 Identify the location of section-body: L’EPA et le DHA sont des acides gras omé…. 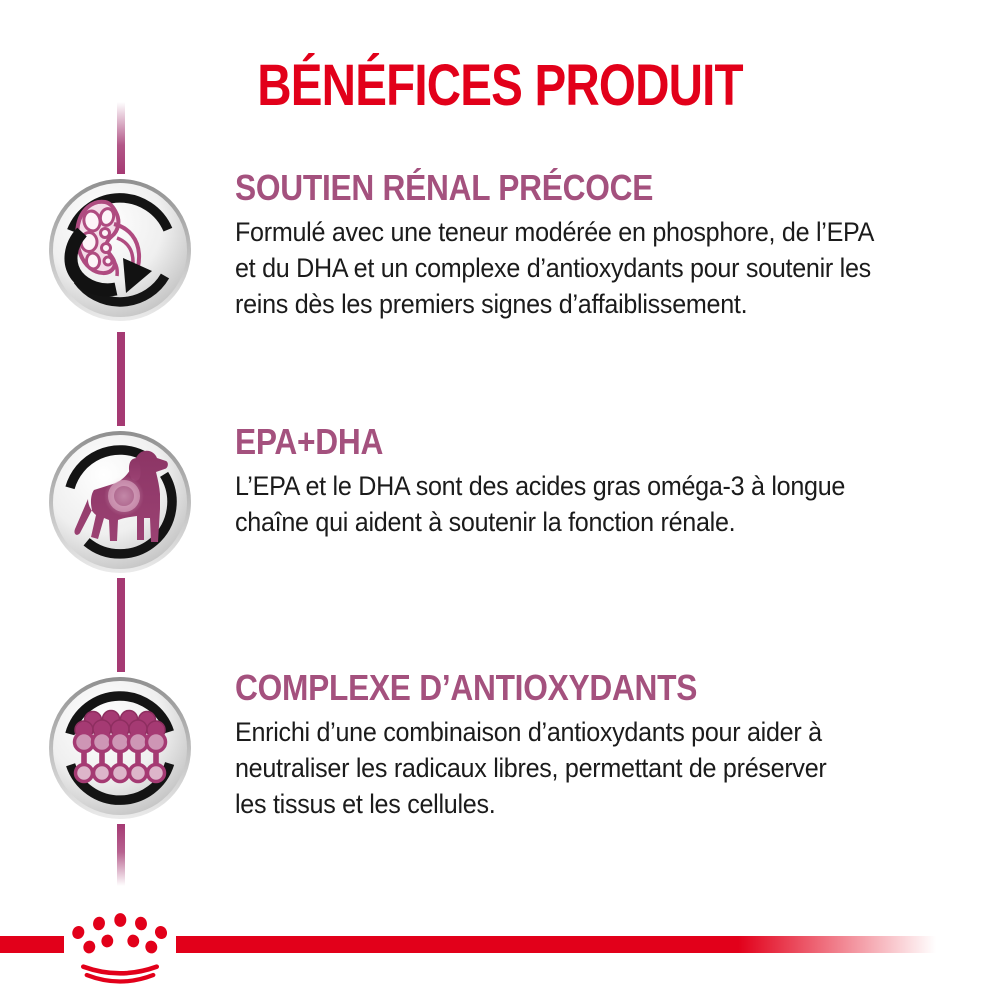
(540, 504).